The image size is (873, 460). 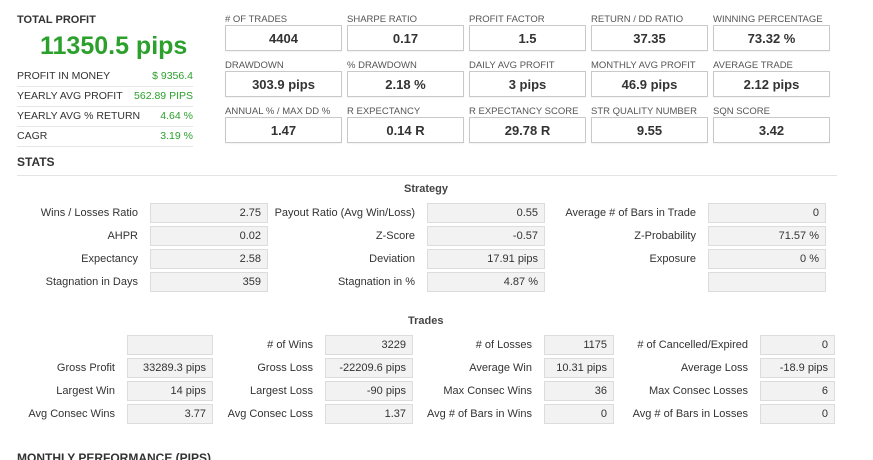 What do you see at coordinates (426, 321) in the screenshot?
I see `trades-heading: Trades` at bounding box center [426, 321].